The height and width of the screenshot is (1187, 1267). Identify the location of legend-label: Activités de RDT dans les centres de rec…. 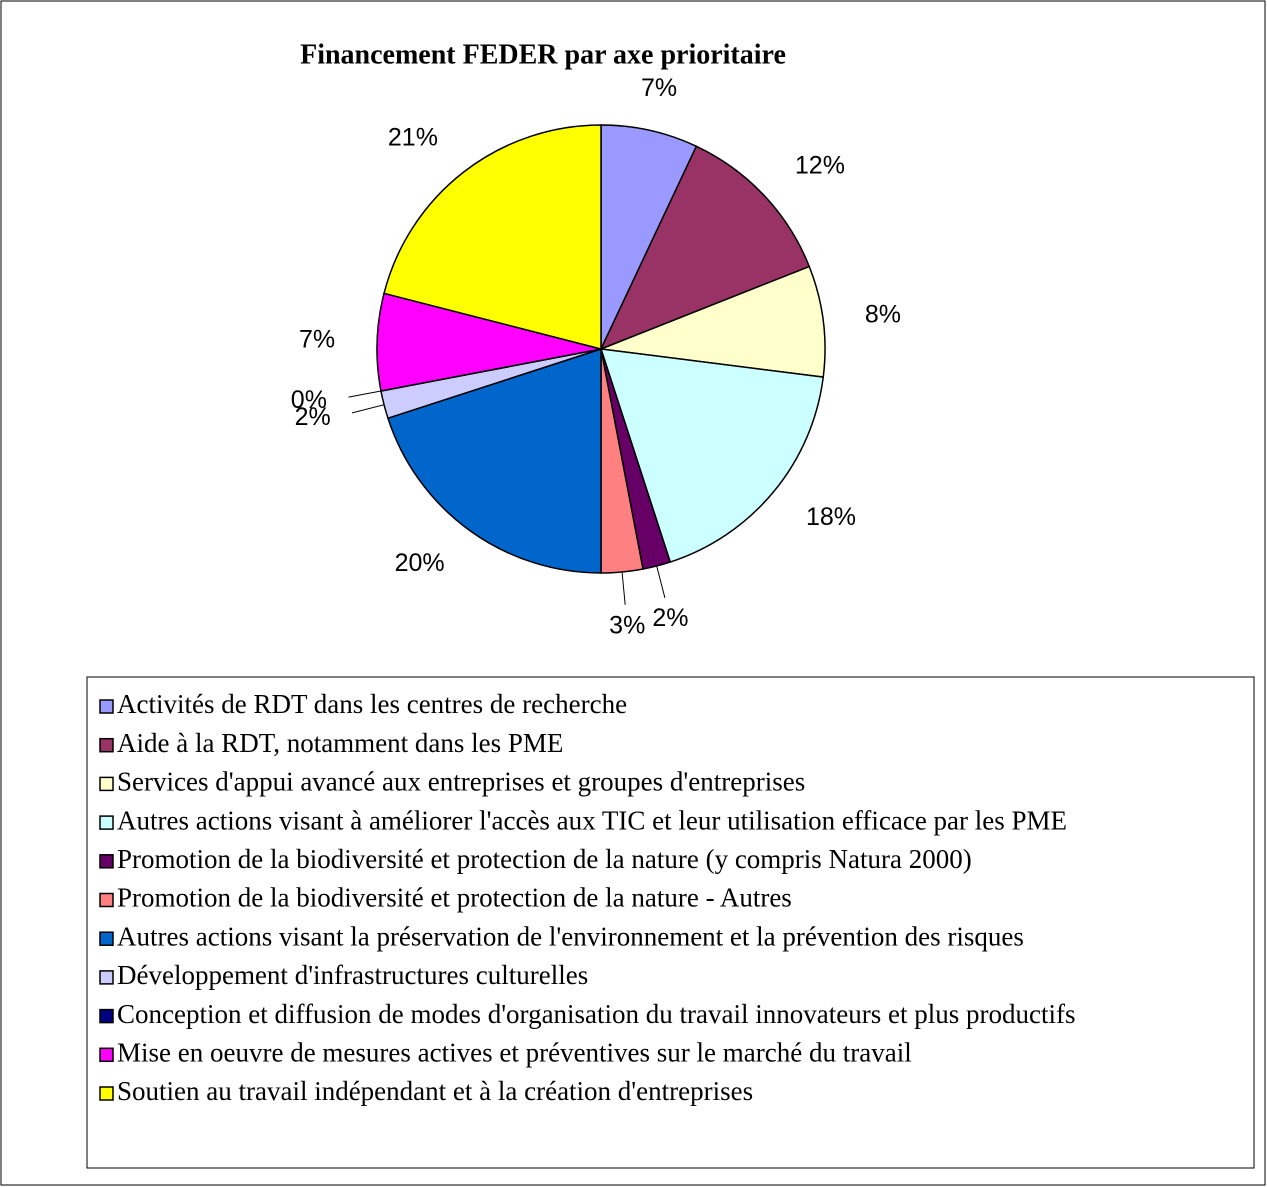
(372, 704).